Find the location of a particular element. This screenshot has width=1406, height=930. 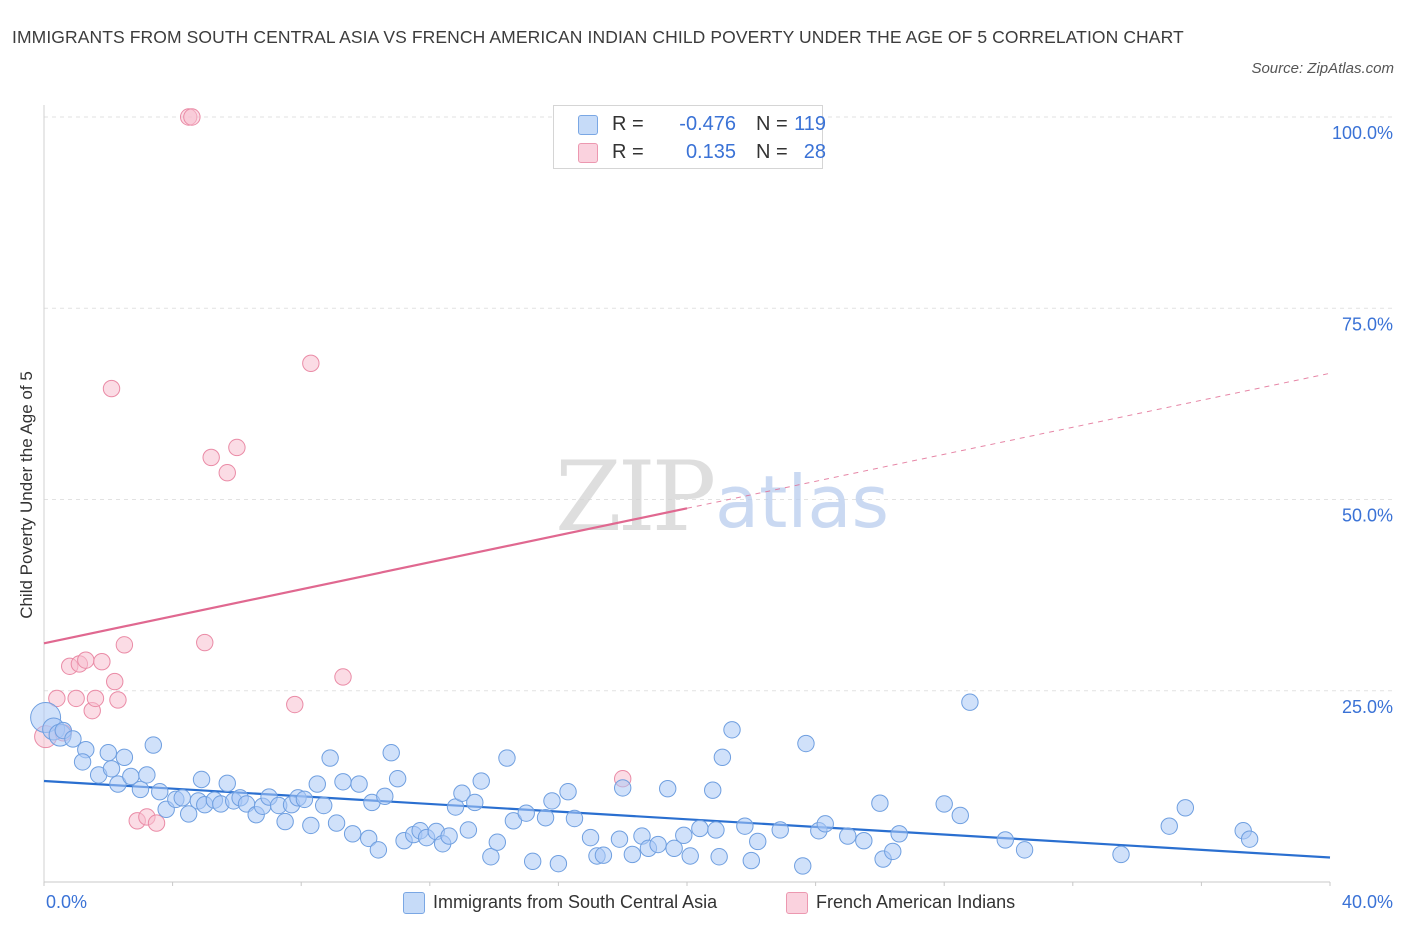

watermark: ZIP atlas is located at coordinates (722, 497).